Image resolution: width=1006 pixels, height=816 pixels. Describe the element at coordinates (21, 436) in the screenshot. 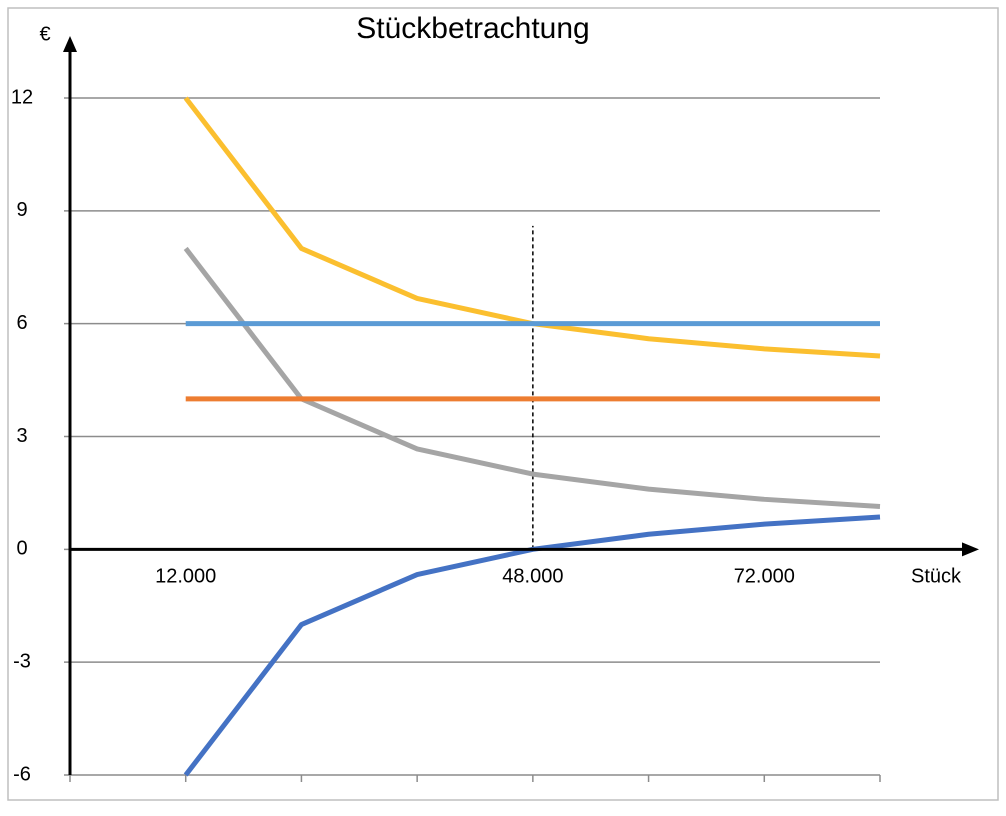

I see `y-tick-label: 3` at that location.